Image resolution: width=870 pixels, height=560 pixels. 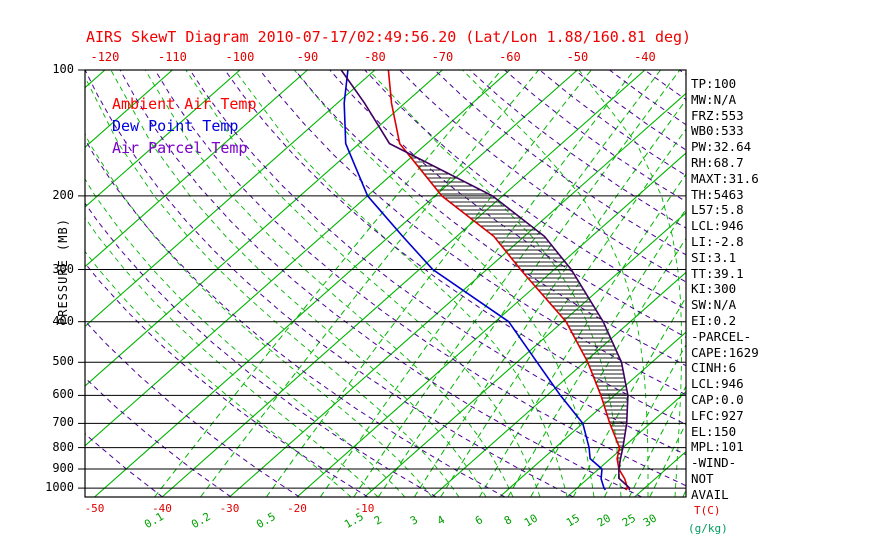 I want to click on top-temp-tick: -80, so click(x=375, y=57).